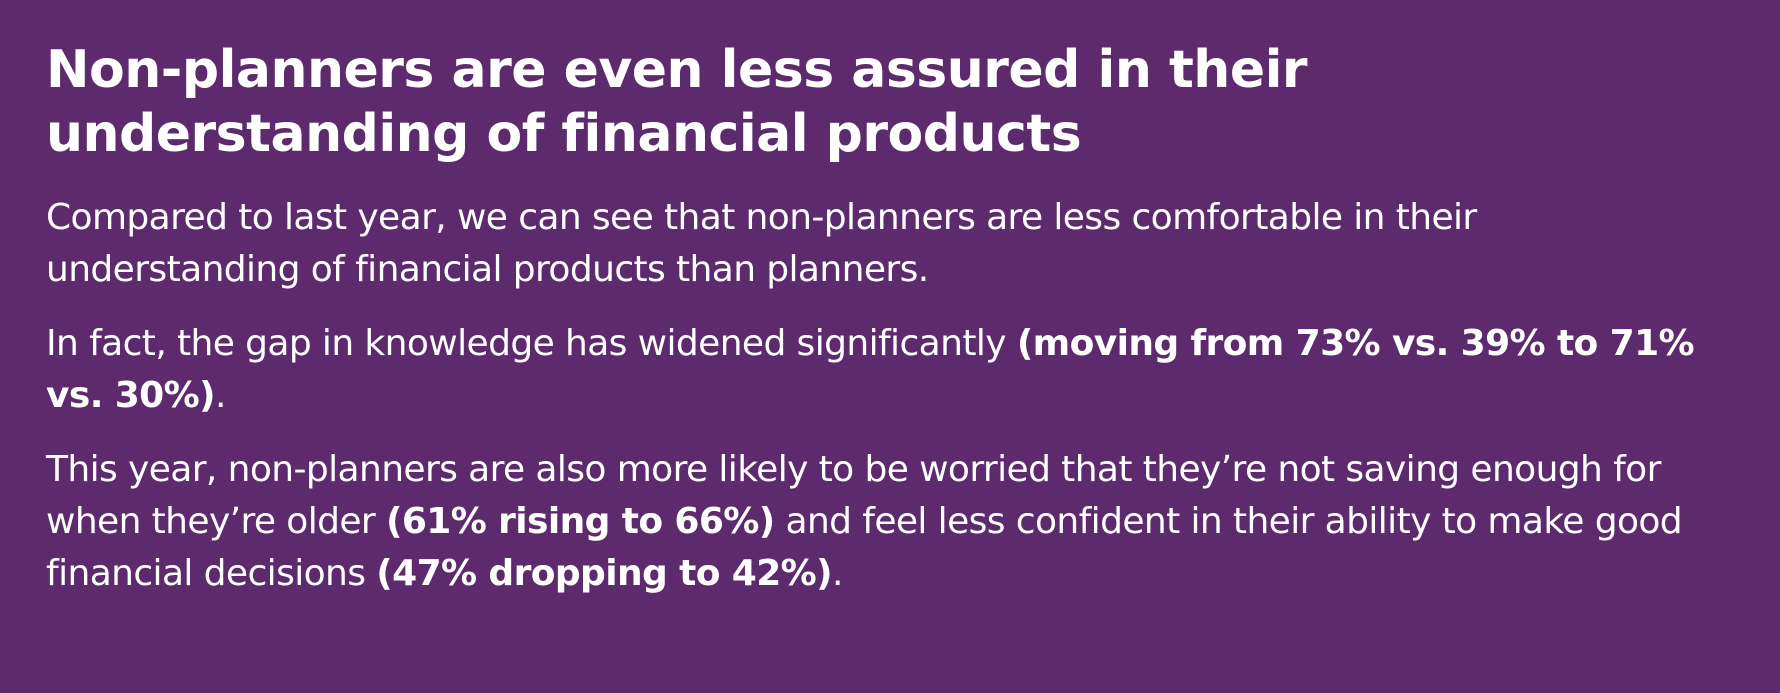  I want to click on knowledge-gap-end: ., so click(220, 395).